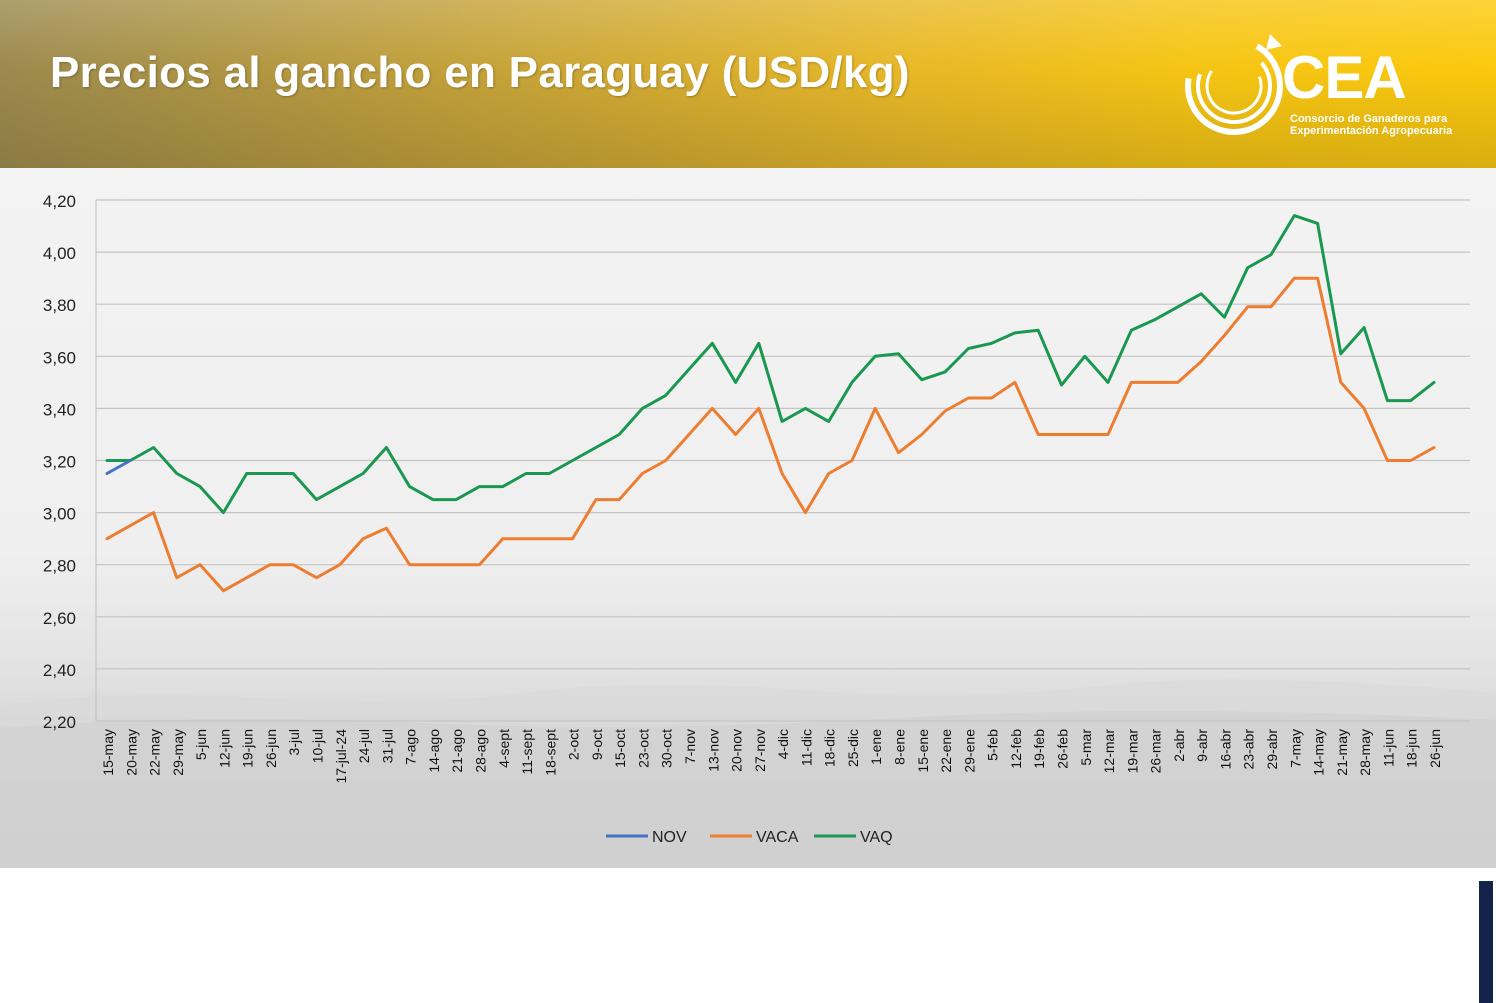 The image size is (1496, 1003). I want to click on x-tick-label: 15-oct, so click(620, 748).